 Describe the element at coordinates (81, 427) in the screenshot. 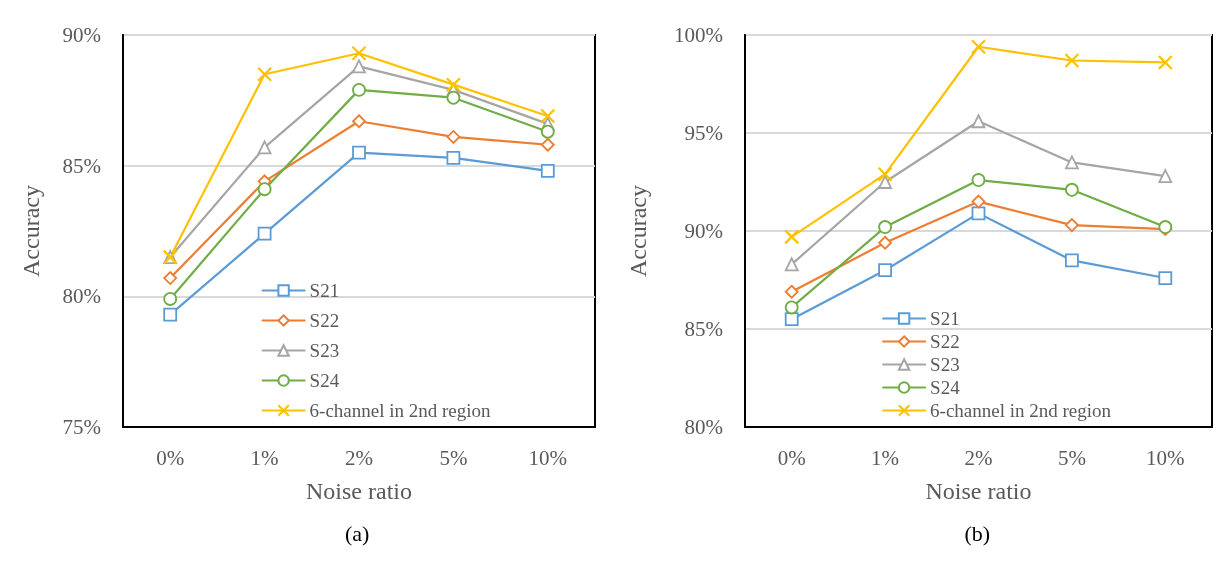

I see `y-tick-label: 75%` at that location.